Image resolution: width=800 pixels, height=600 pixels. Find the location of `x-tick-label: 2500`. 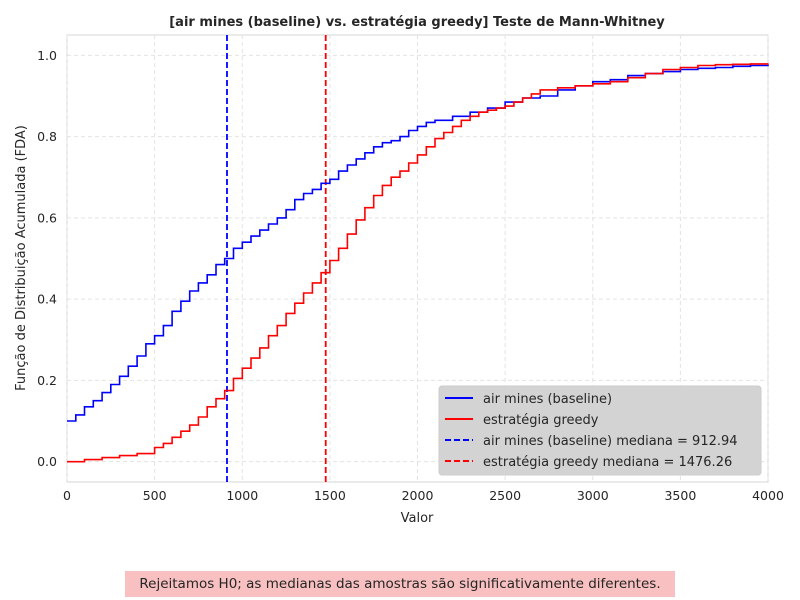

x-tick-label: 2500 is located at coordinates (505, 495).